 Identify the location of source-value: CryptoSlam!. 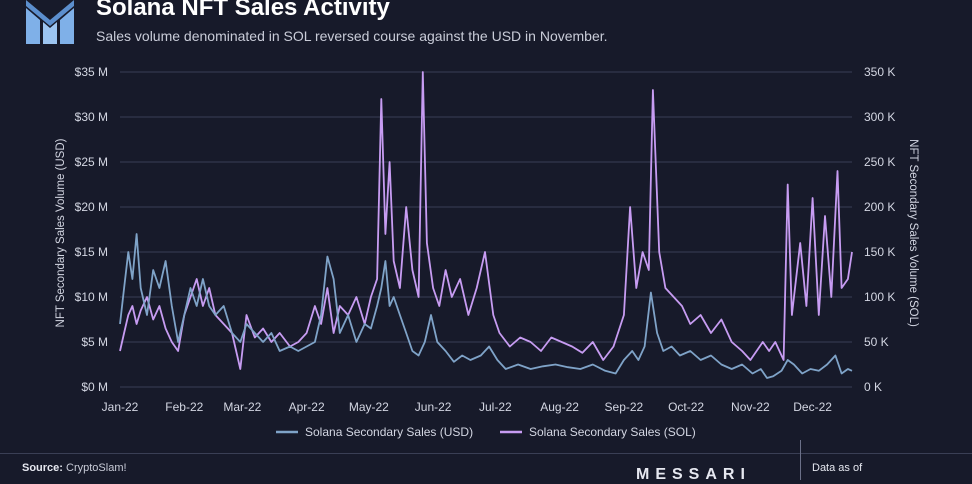
(96, 468).